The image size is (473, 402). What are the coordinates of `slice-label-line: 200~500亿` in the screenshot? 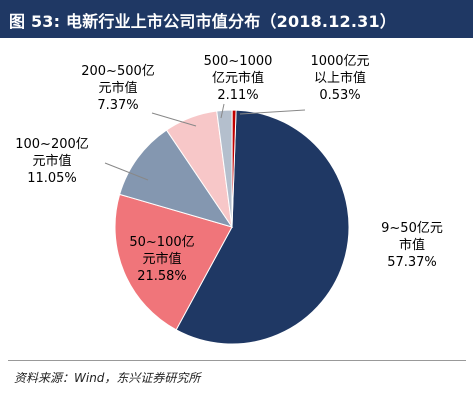 It's located at (118, 71).